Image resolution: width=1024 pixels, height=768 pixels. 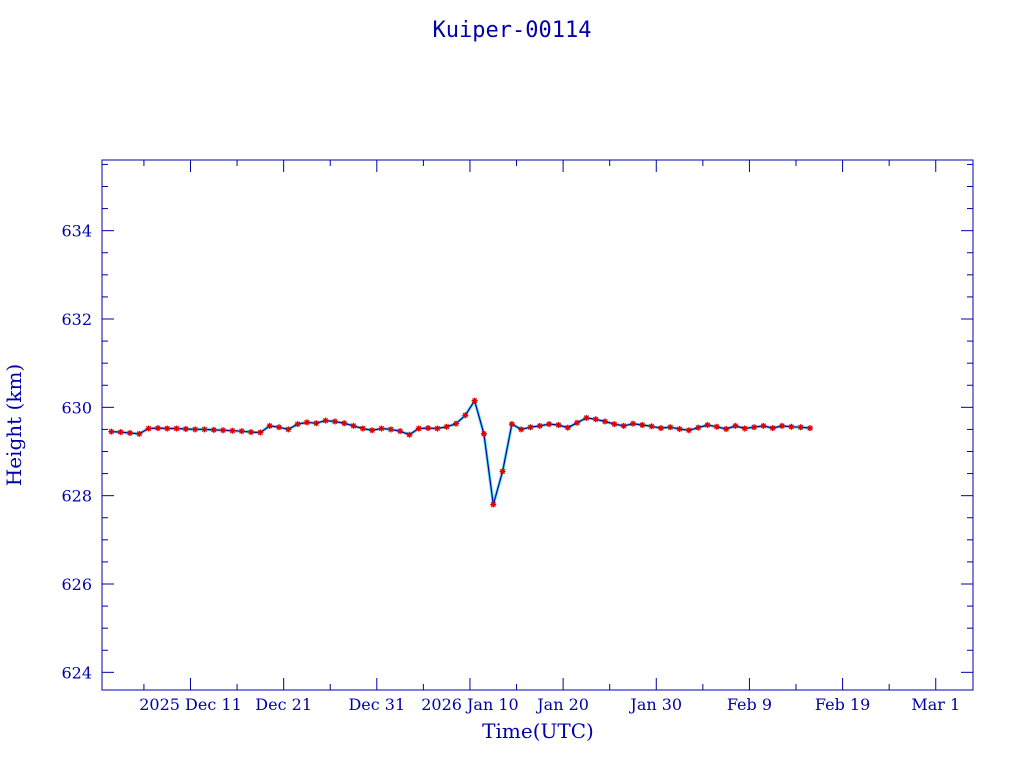 I want to click on x-tick-label: Jan 20, so click(x=562, y=704).